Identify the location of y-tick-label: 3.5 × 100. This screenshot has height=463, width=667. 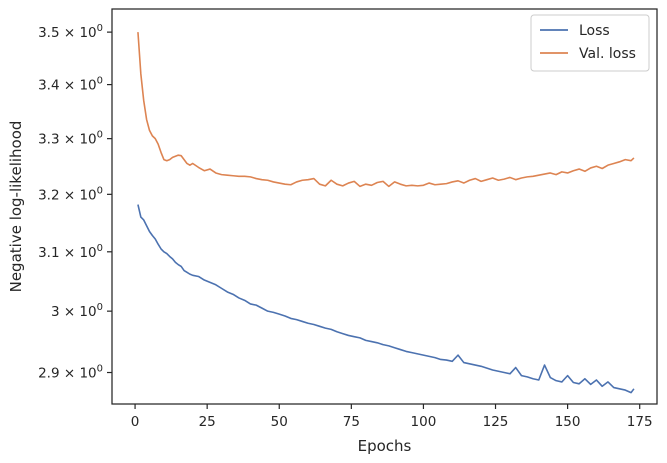
(70, 32).